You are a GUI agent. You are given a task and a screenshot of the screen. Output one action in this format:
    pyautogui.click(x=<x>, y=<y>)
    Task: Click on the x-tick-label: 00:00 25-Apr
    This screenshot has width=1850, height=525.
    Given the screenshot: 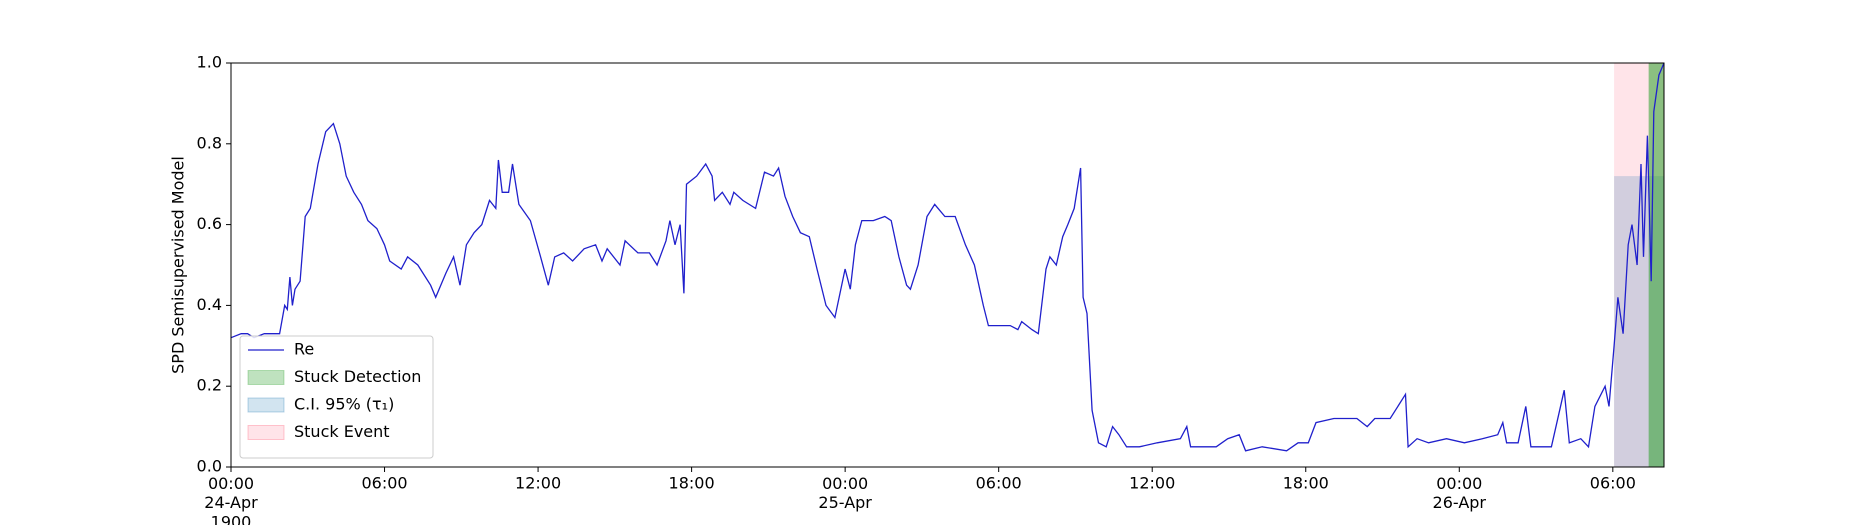 What is the action you would take?
    pyautogui.click(x=845, y=493)
    